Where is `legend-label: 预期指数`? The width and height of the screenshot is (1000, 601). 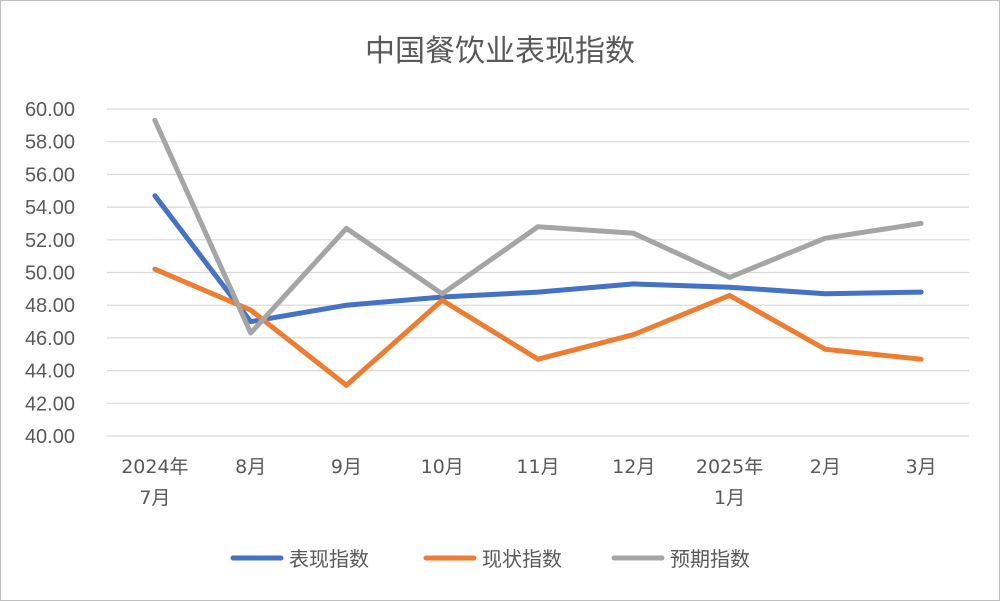
legend-label: 预期指数 is located at coordinates (710, 559).